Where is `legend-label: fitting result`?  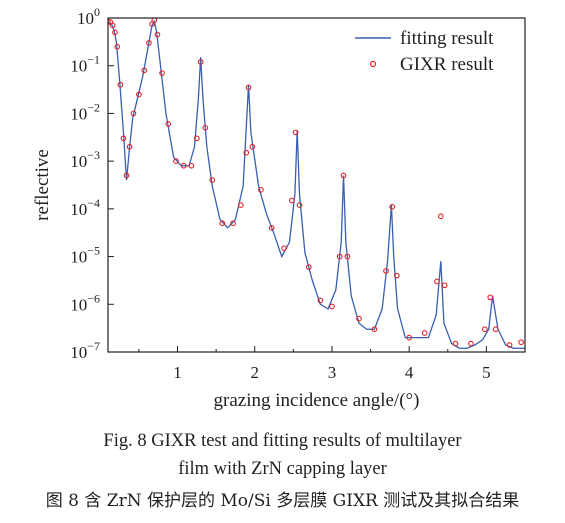
legend-label: fitting result is located at coordinates (447, 38).